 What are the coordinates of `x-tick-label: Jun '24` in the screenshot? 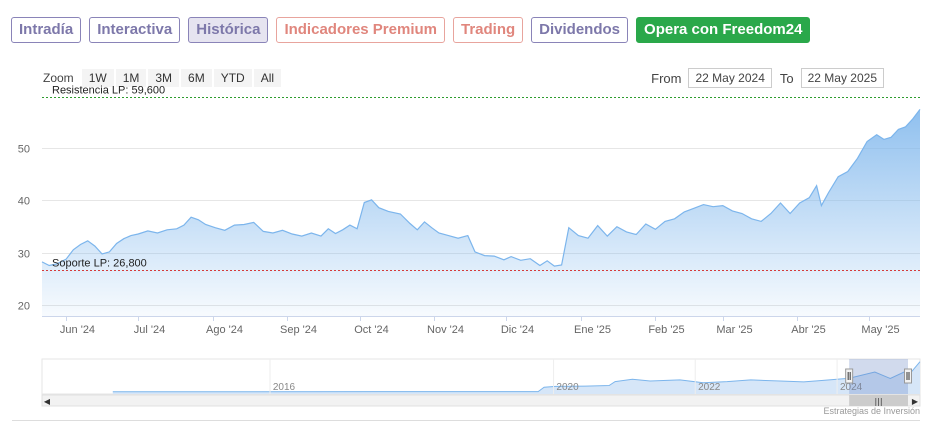 It's located at (77, 330).